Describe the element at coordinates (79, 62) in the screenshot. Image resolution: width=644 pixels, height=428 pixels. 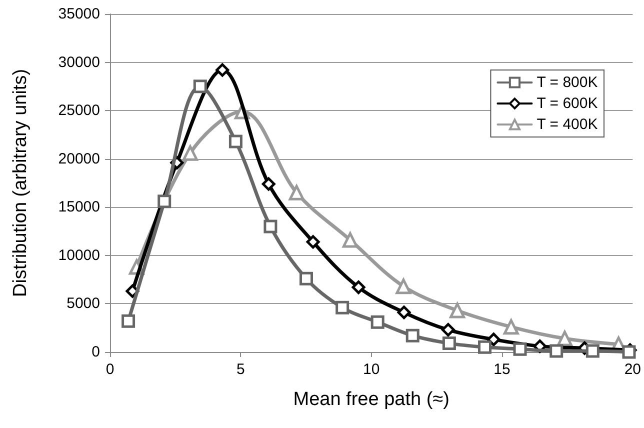
I see `y-tick-label: 30000` at that location.